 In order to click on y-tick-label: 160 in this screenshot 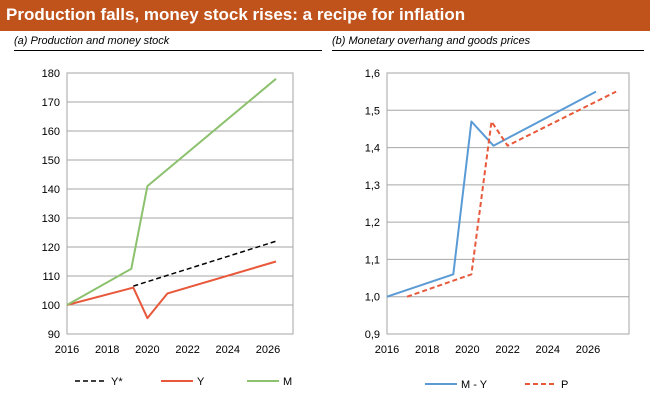, I will do `click(51, 132)`.